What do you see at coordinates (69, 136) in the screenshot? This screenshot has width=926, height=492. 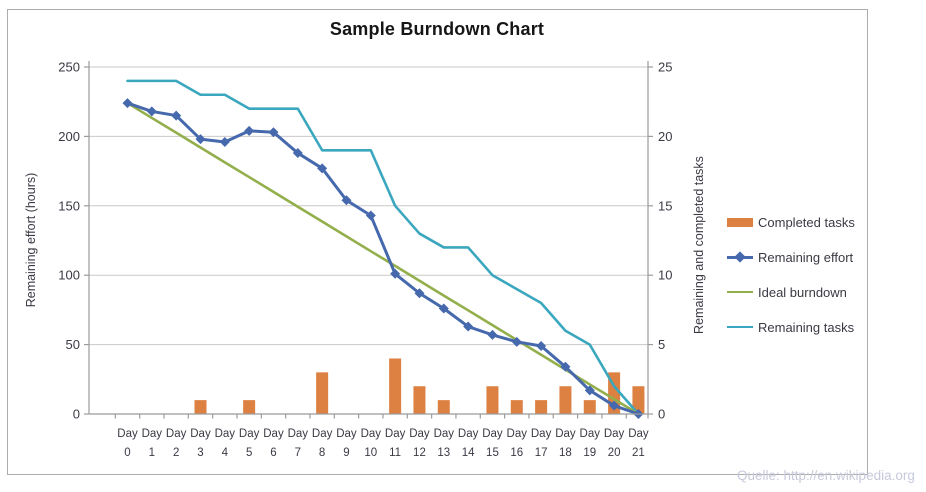 I see `svg-text: 200` at bounding box center [69, 136].